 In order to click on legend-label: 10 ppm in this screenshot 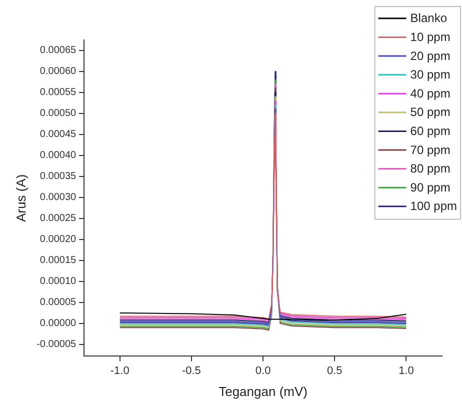, I will do `click(430, 37)`.